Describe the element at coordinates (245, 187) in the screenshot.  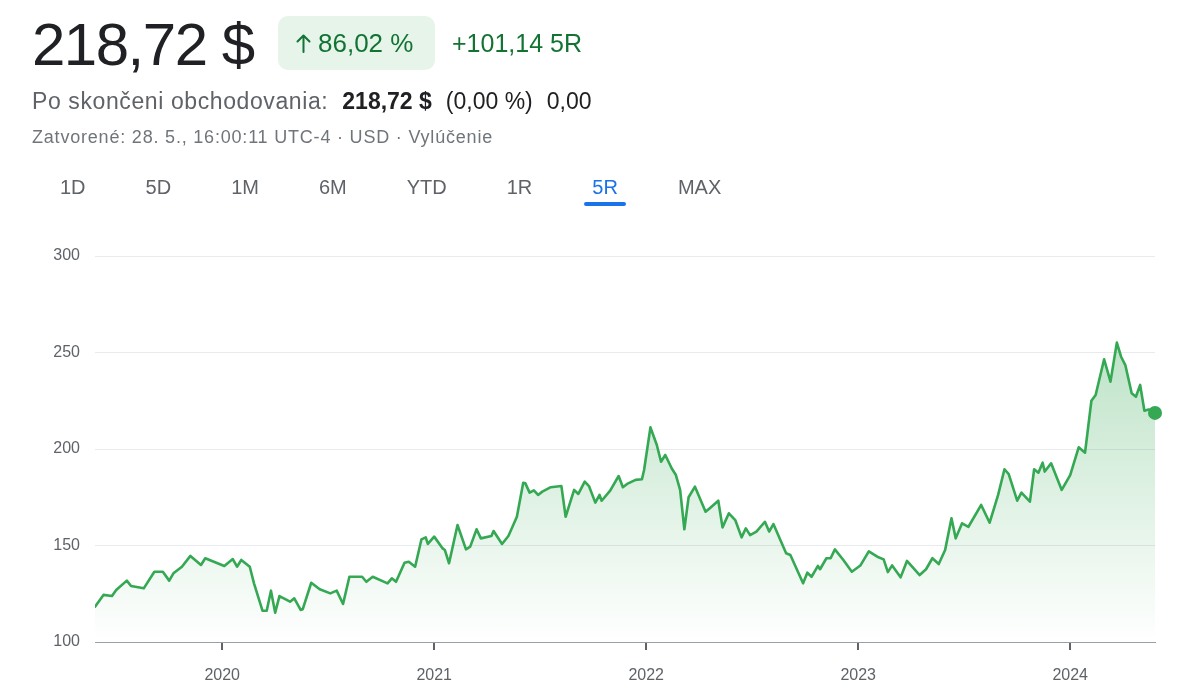
I see `text: 1M` at that location.